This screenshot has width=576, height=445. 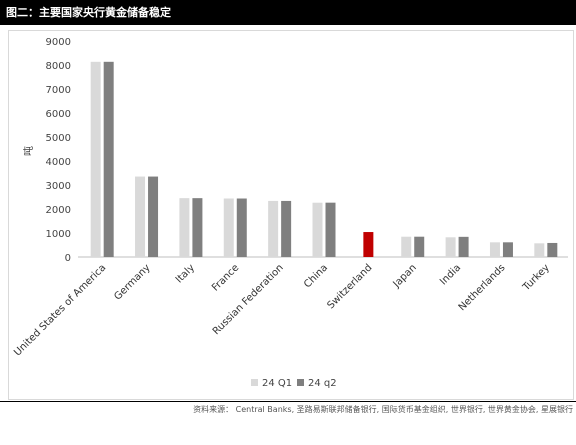 What do you see at coordinates (60, 310) in the screenshot?
I see `x-tick-label: United States of America` at bounding box center [60, 310].